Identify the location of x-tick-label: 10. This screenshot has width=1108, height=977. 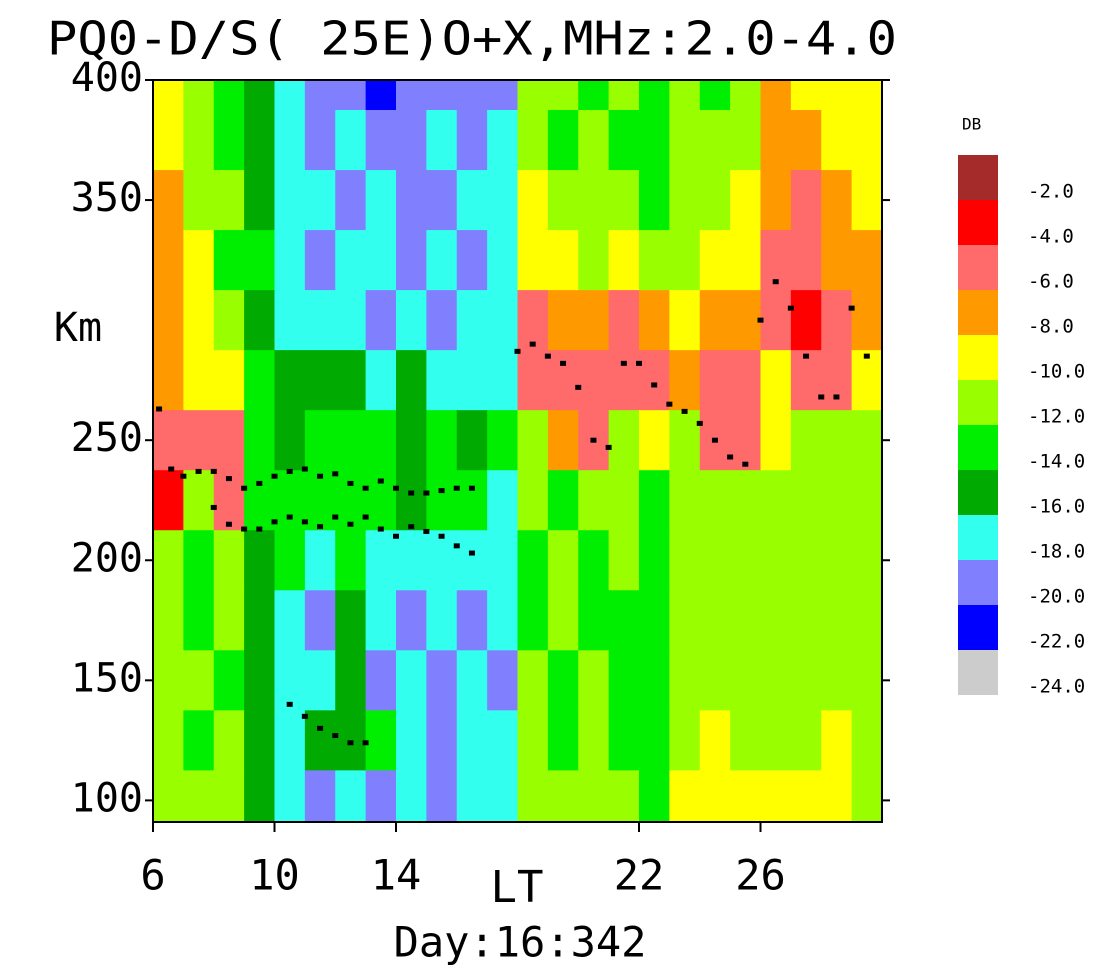
(274, 875).